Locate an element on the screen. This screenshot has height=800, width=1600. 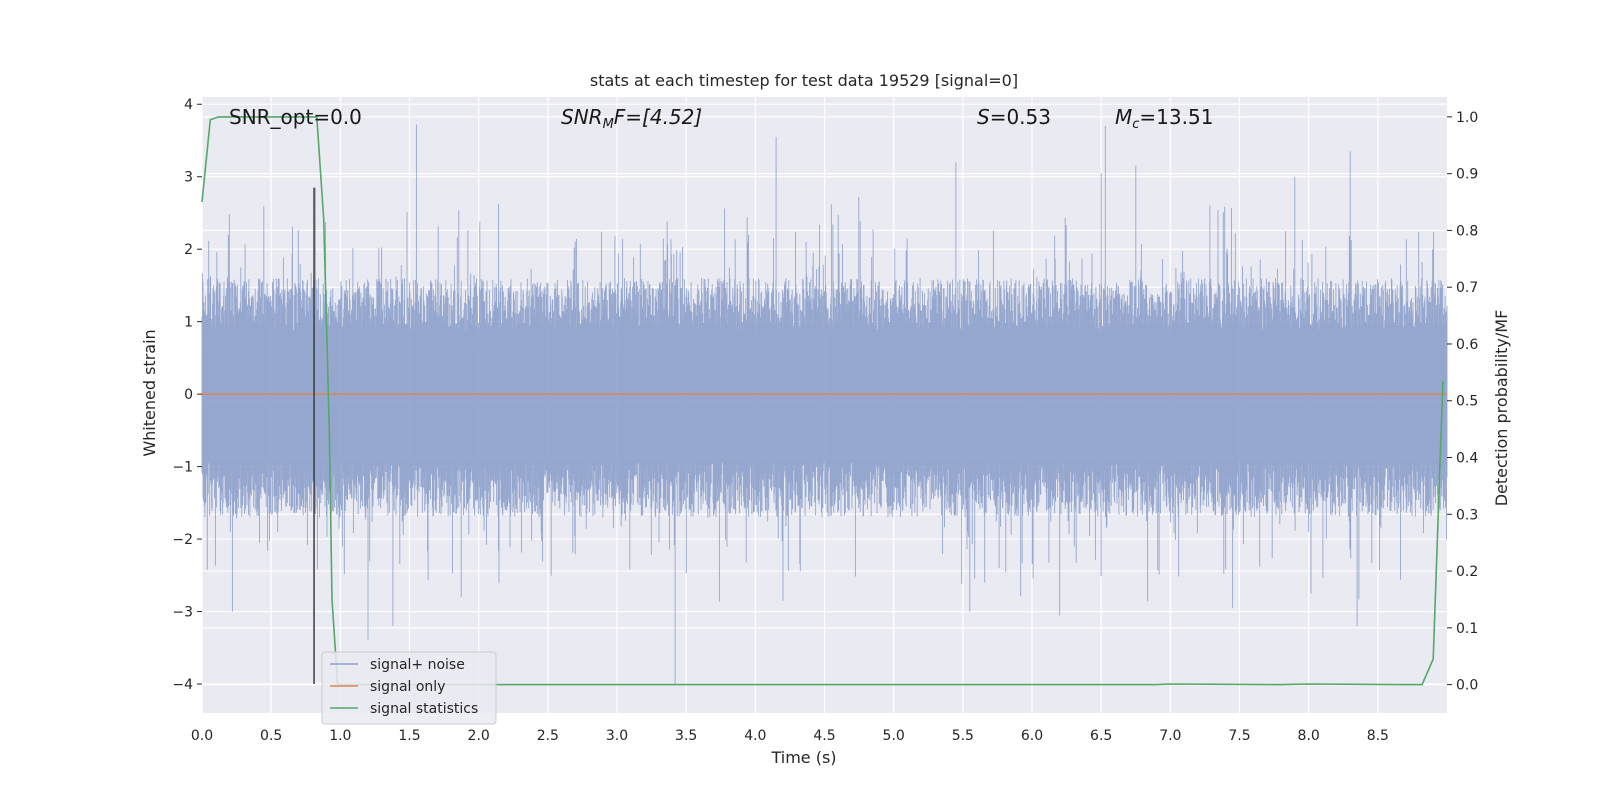
y-tick-label: −1 is located at coordinates (182, 468).